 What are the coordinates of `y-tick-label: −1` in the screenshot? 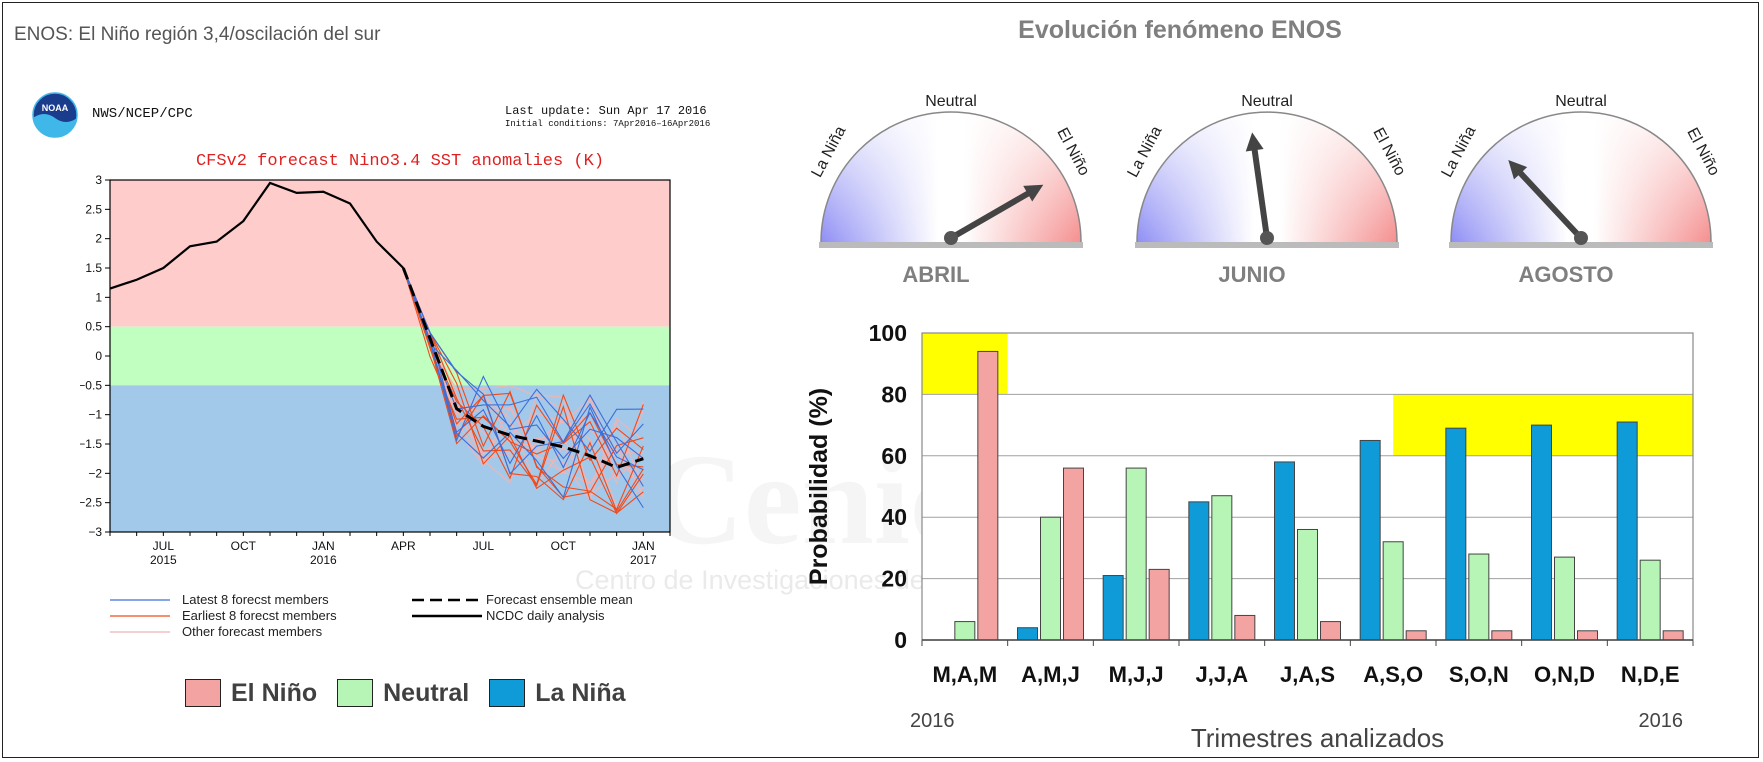 It's located at (95, 415).